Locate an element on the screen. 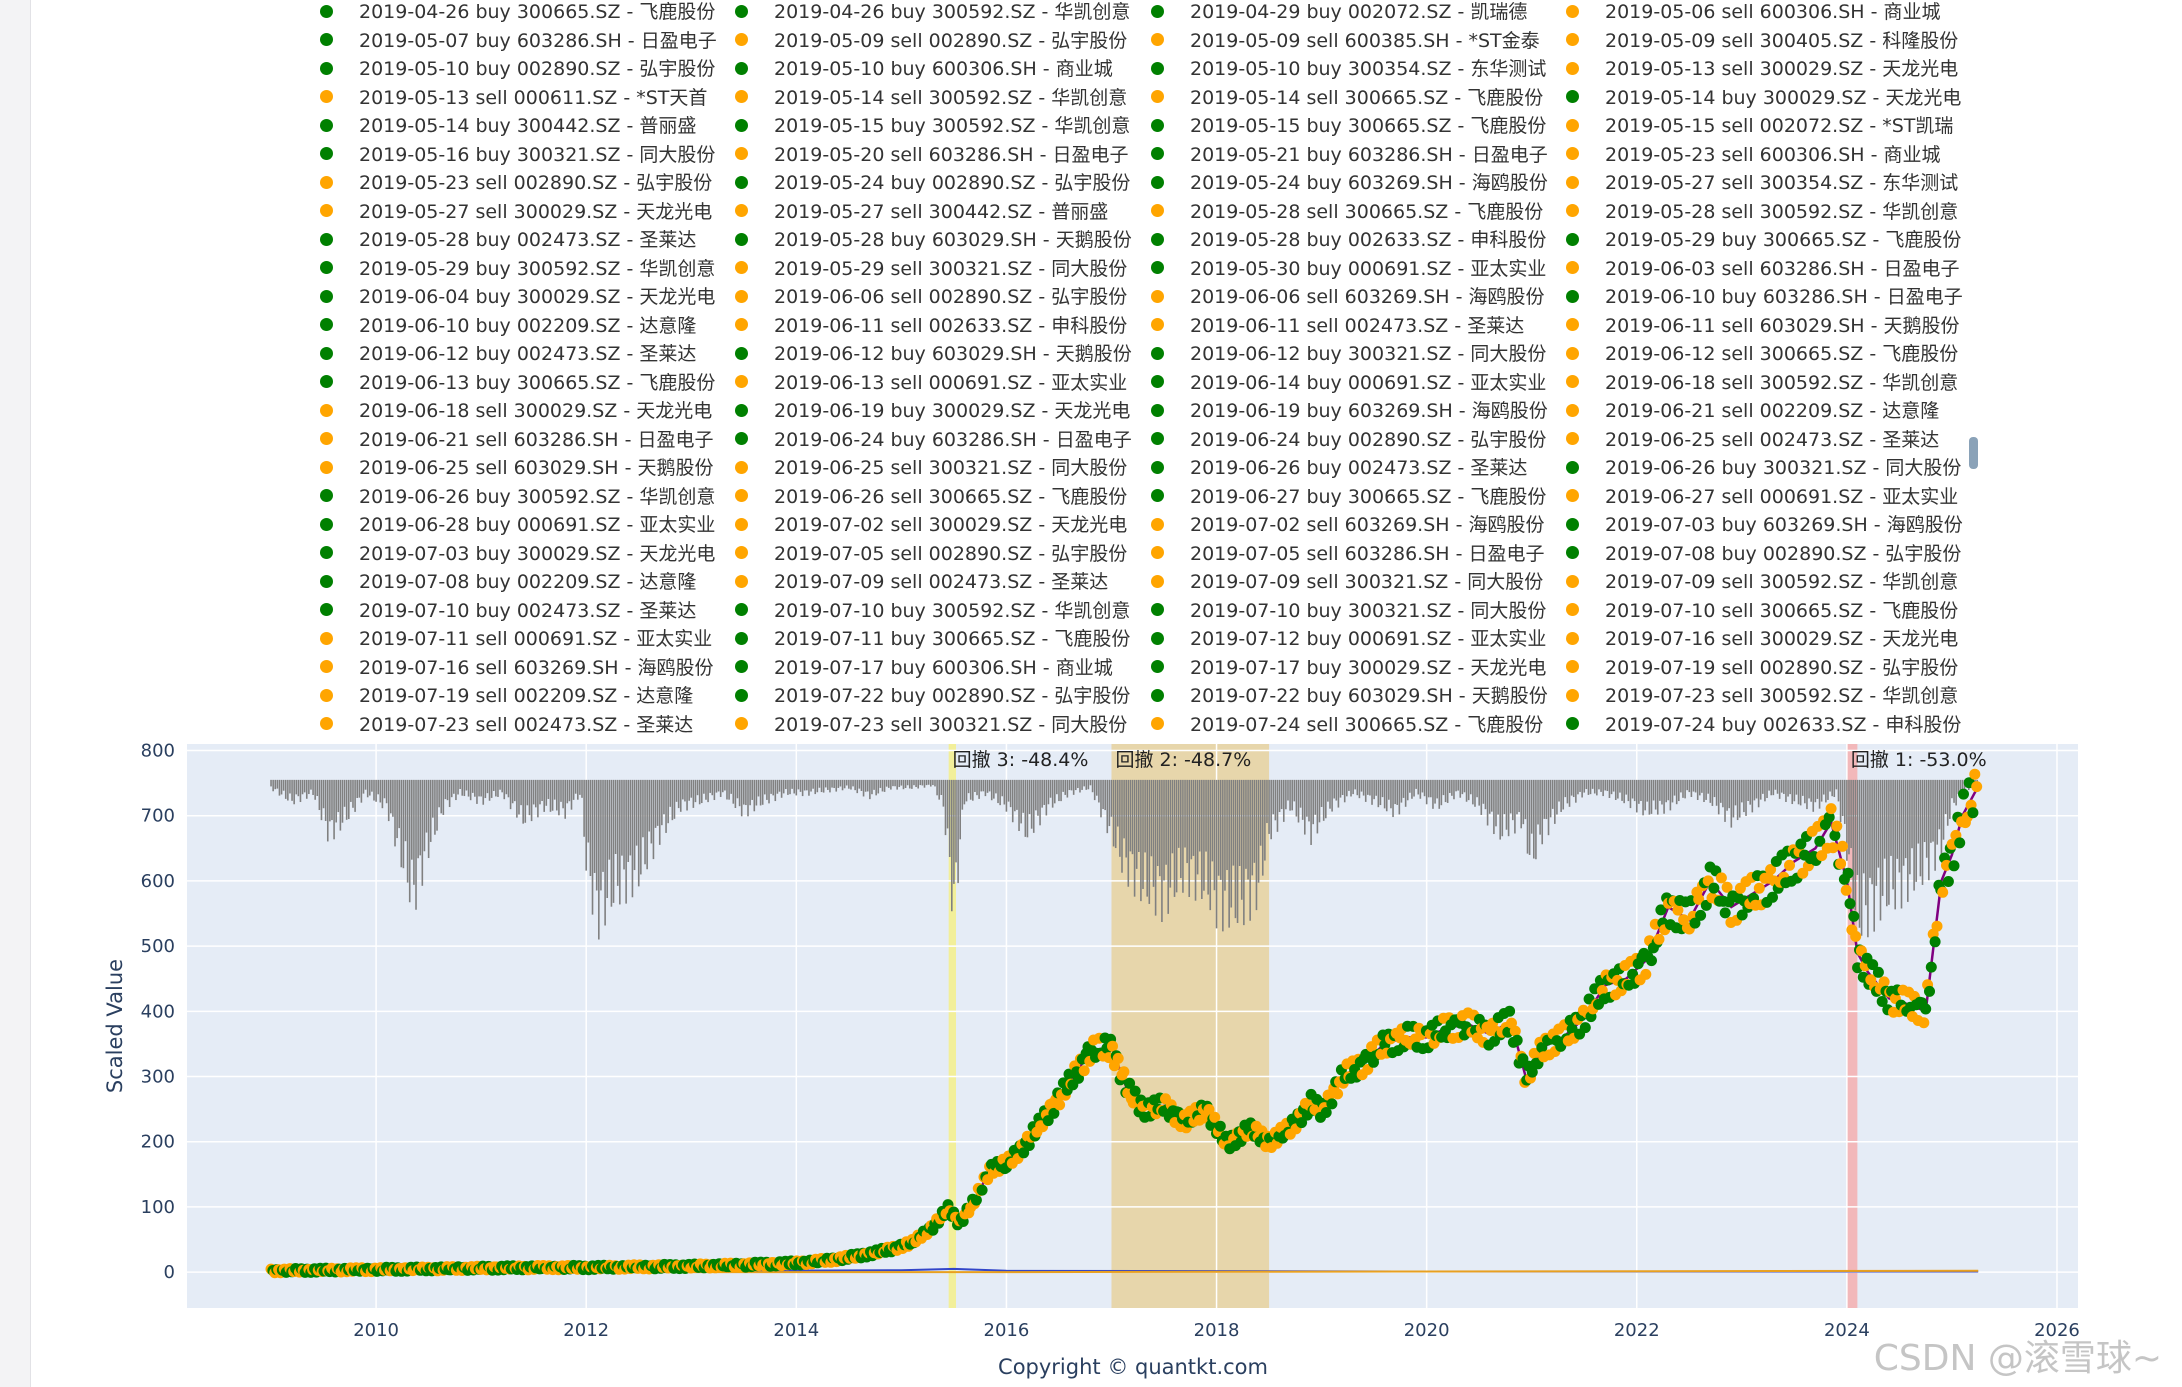 The height and width of the screenshot is (1387, 2182). legend-item: 2019-06-19 buy 300029.SZ - 天龙光电 is located at coordinates (932, 411).